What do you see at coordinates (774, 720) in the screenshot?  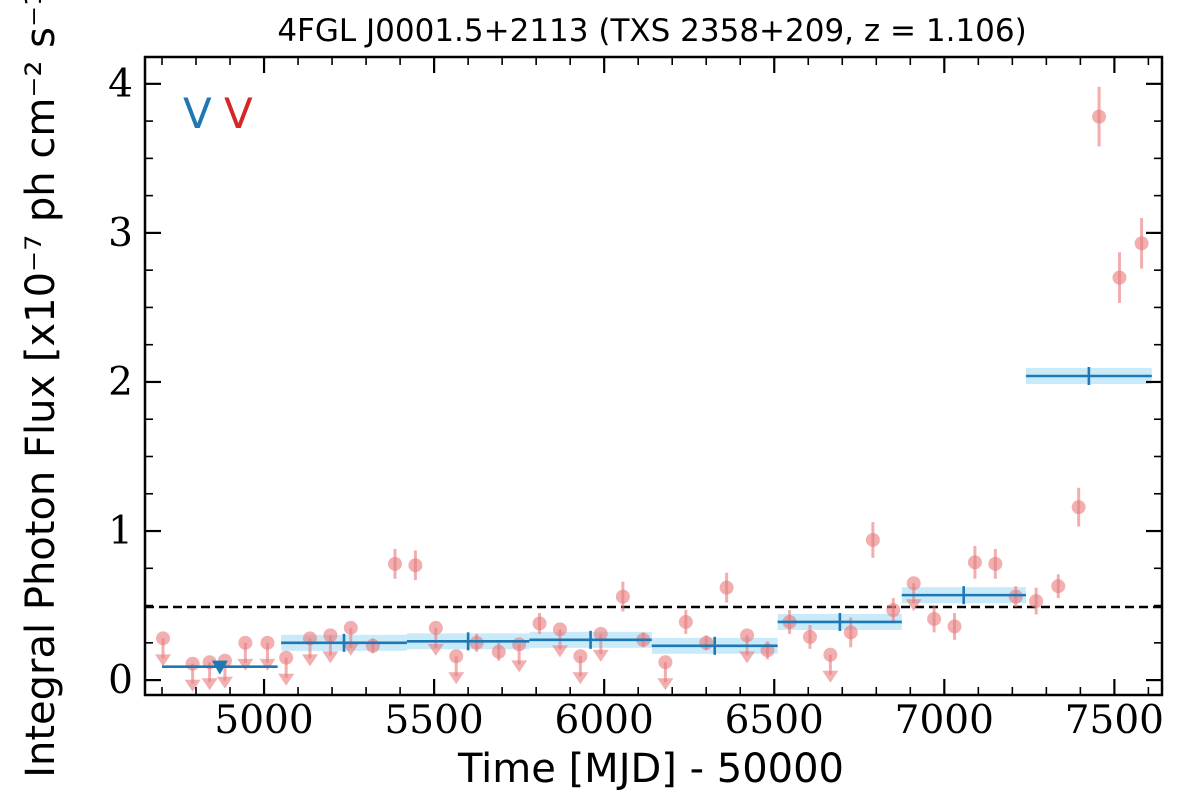 I see `x-tick-label: 6500` at bounding box center [774, 720].